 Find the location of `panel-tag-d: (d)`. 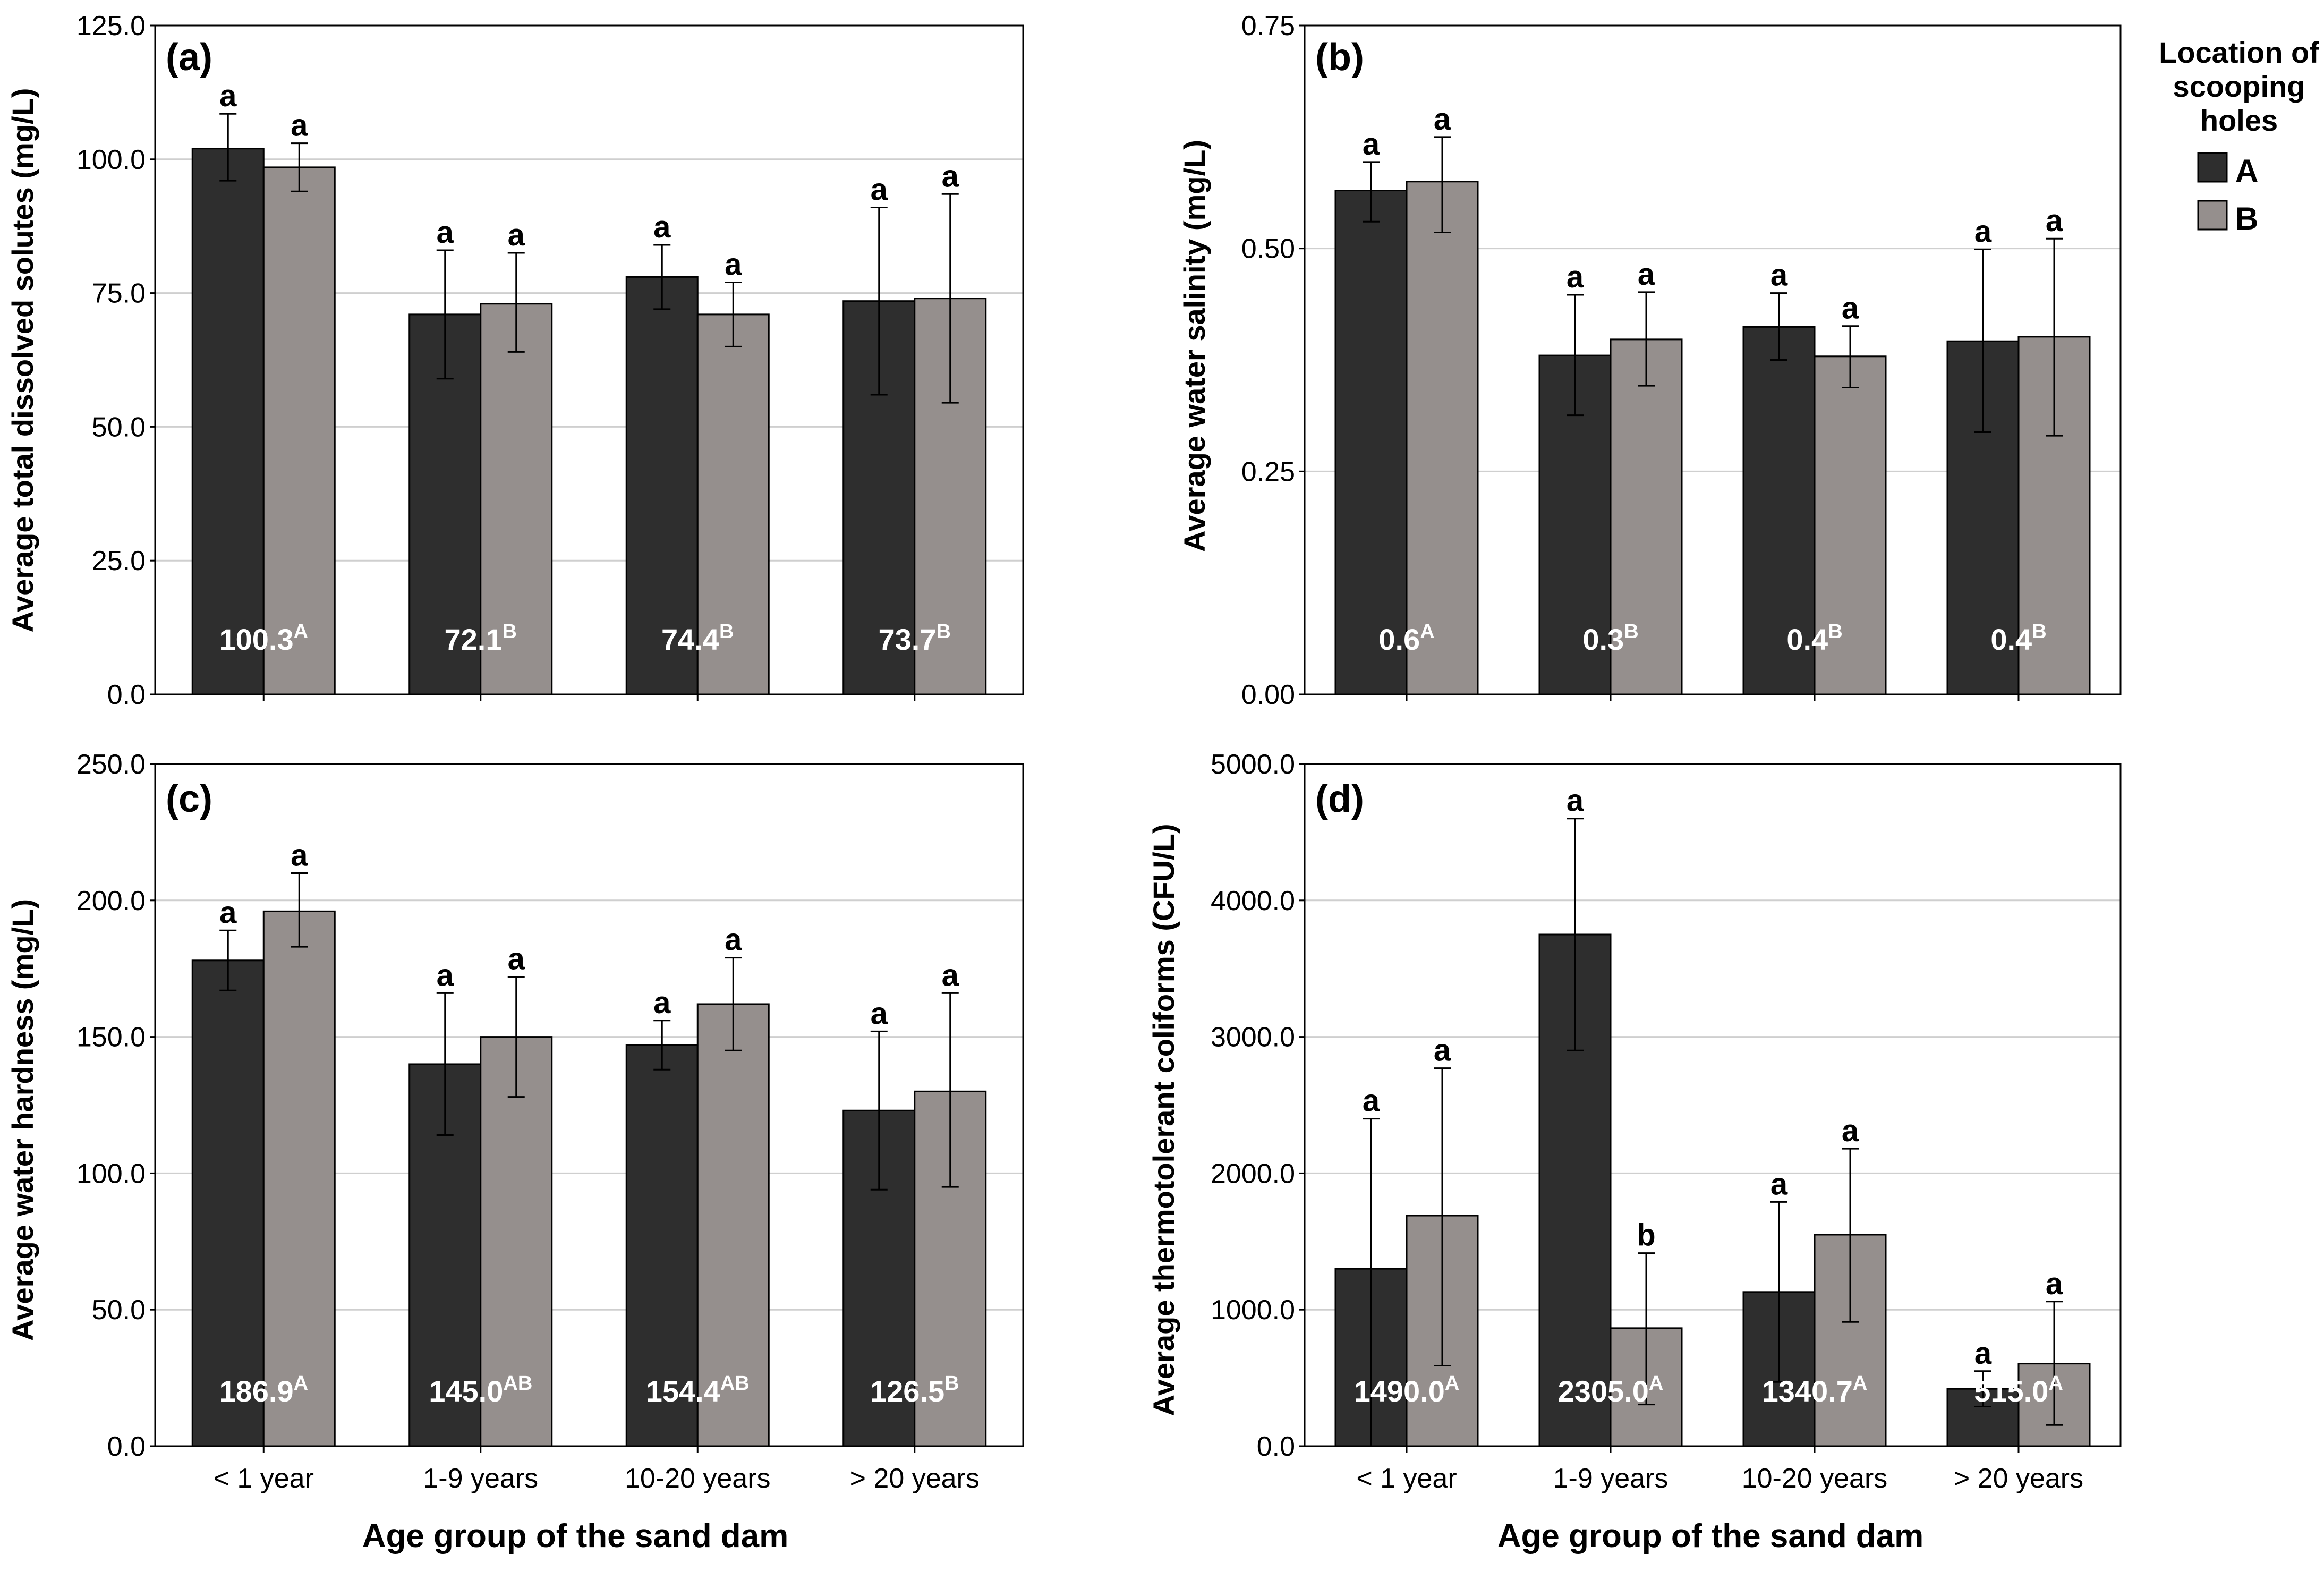

panel-tag-d: (d) is located at coordinates (1339, 799).